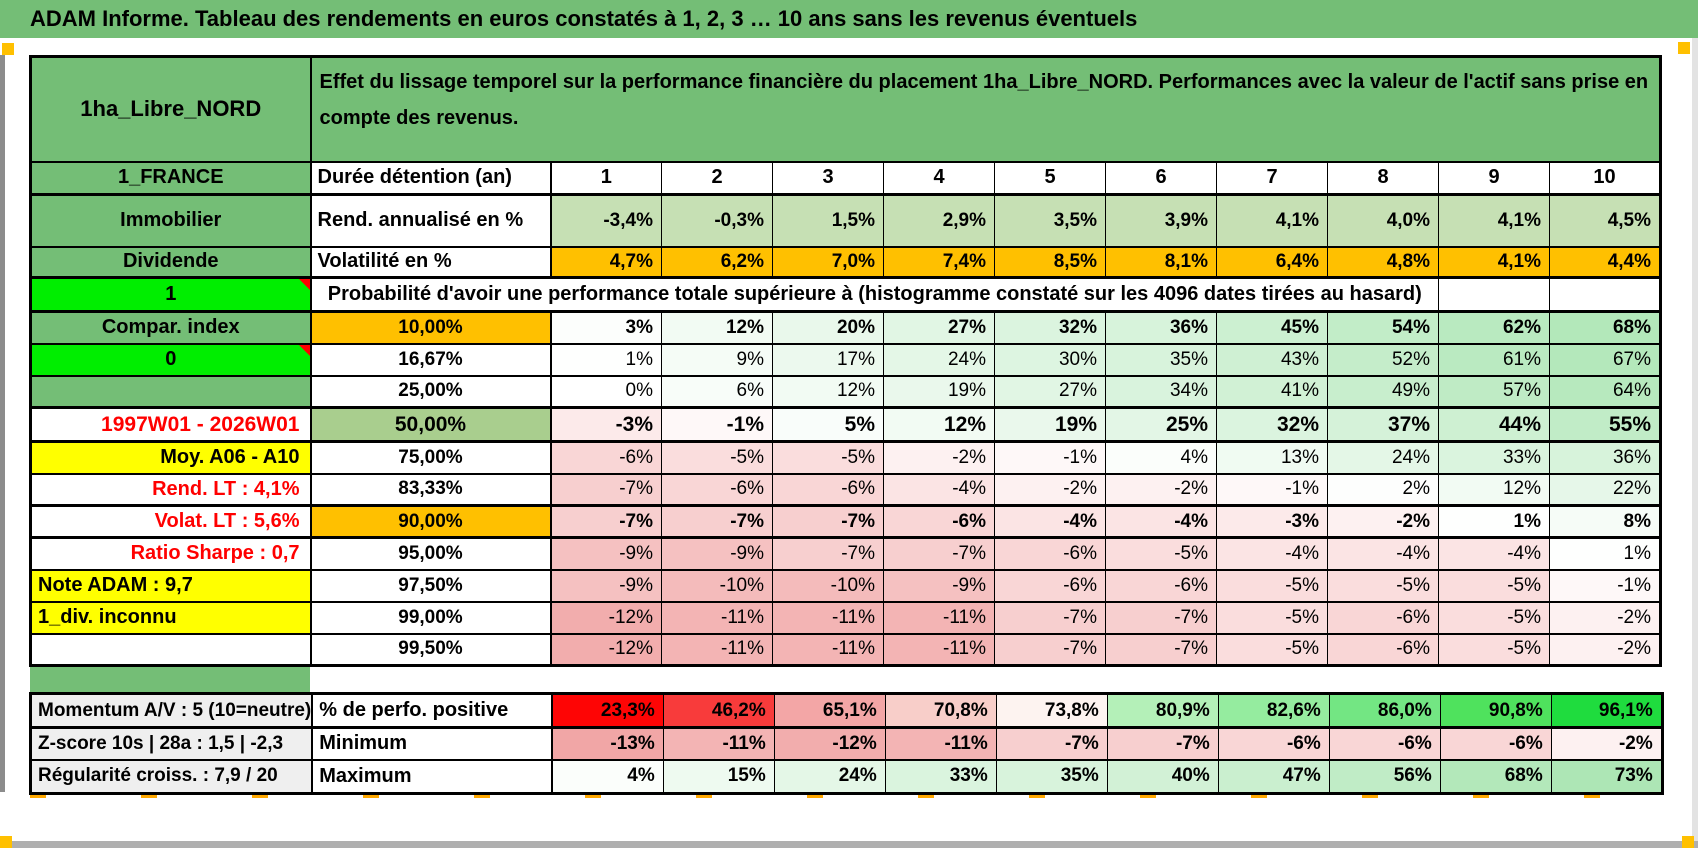 Image resolution: width=1698 pixels, height=848 pixels. What do you see at coordinates (171, 109) in the screenshot?
I see `asset-name-cell: 1ha_Libre_NORD` at bounding box center [171, 109].